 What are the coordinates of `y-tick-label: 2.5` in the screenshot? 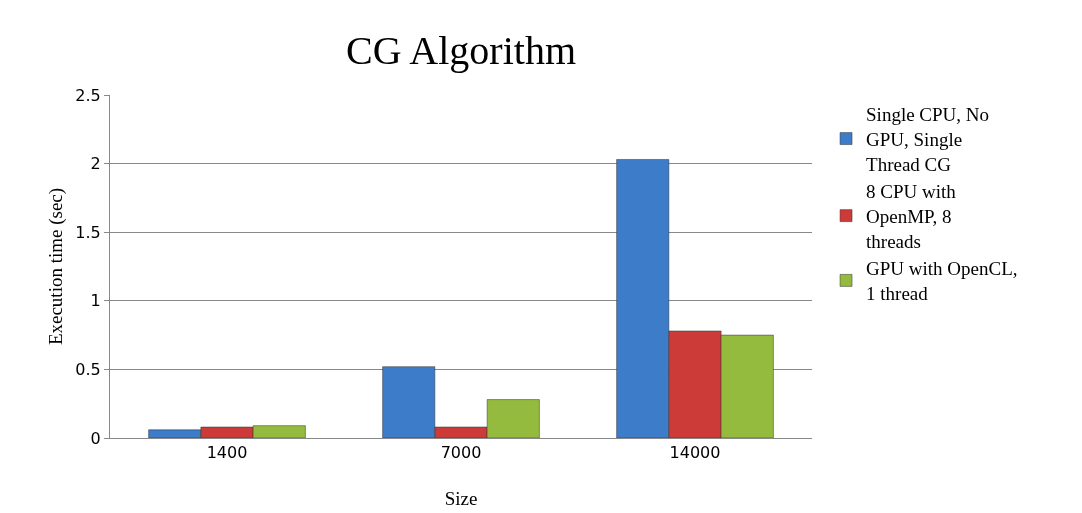 It's located at (88, 95).